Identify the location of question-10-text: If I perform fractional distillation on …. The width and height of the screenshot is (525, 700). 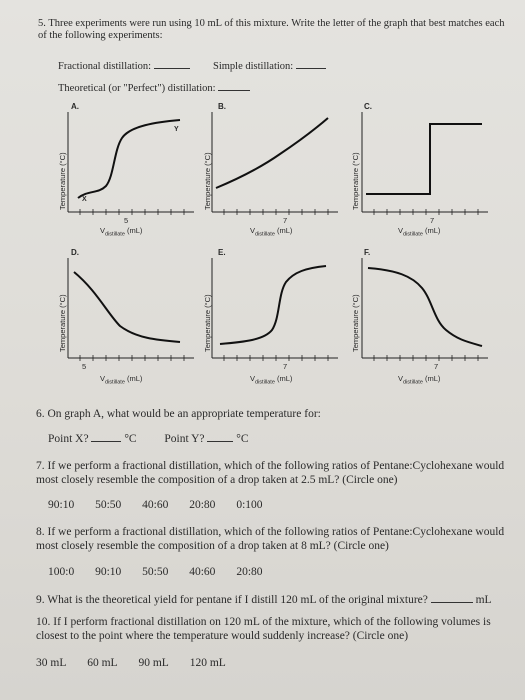
(263, 629).